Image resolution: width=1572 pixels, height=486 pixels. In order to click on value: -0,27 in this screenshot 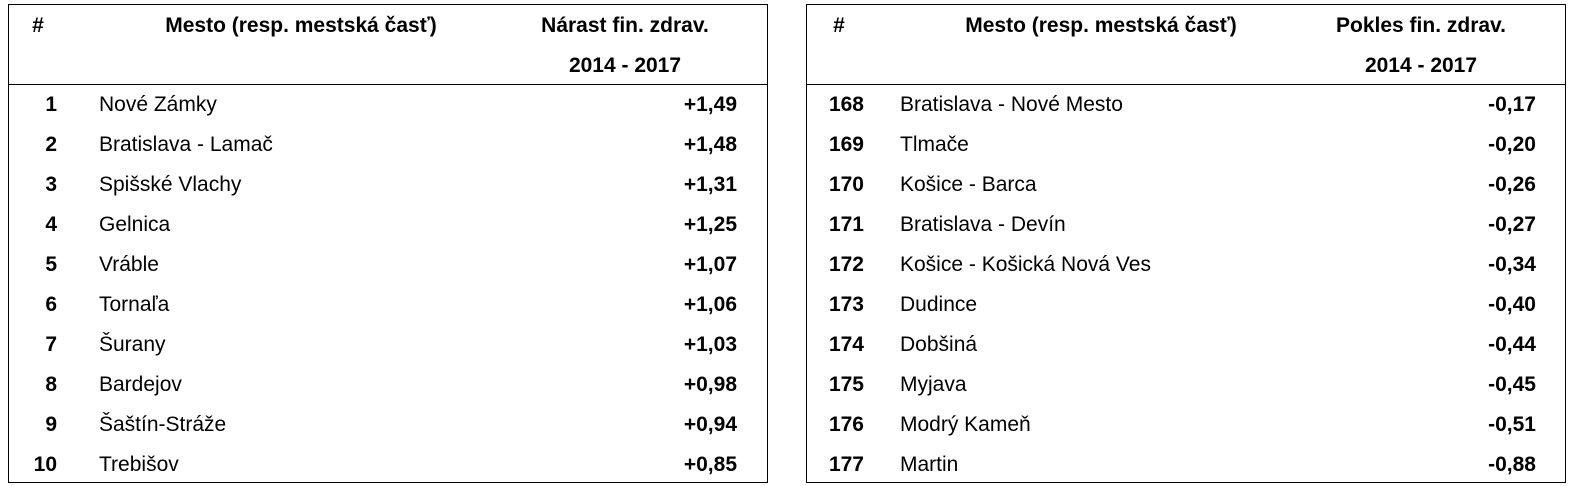, I will do `click(1512, 224)`.